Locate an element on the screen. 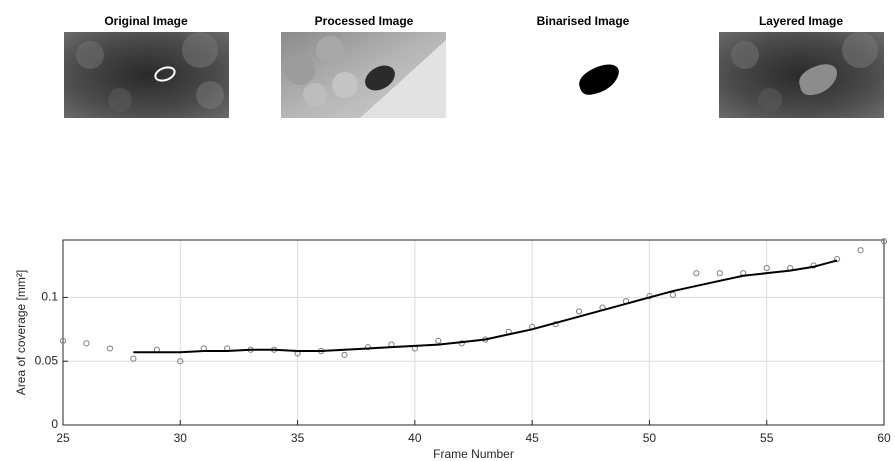 The height and width of the screenshot is (461, 895). x-tick-label: 50 is located at coordinates (650, 438).